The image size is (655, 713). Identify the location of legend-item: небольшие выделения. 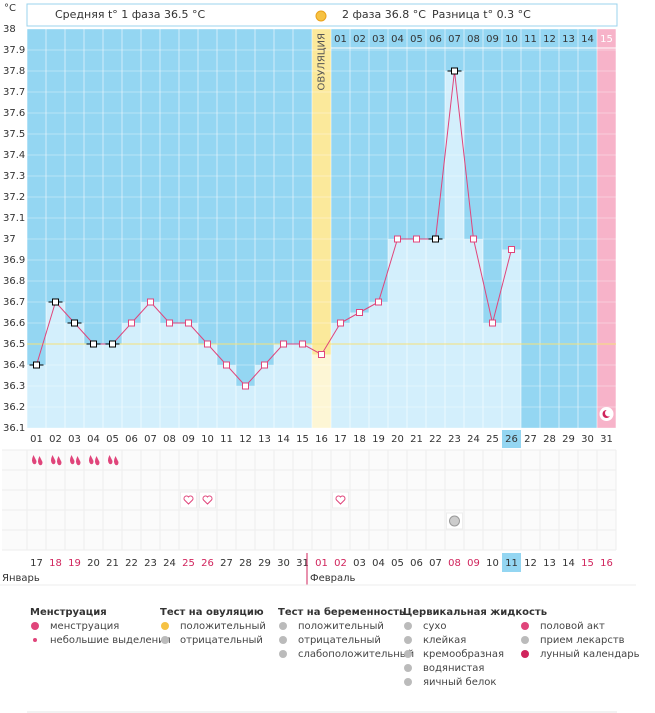
(110, 640).